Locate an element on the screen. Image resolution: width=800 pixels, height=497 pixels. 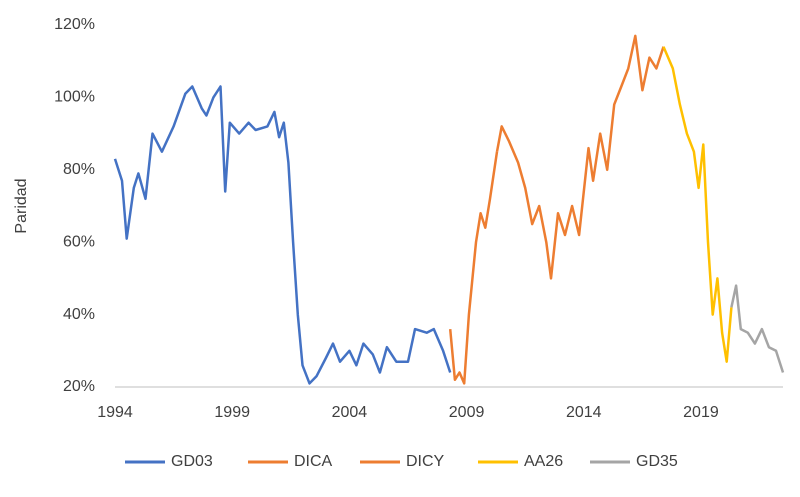
y-tick-label: 40% is located at coordinates (79, 314).